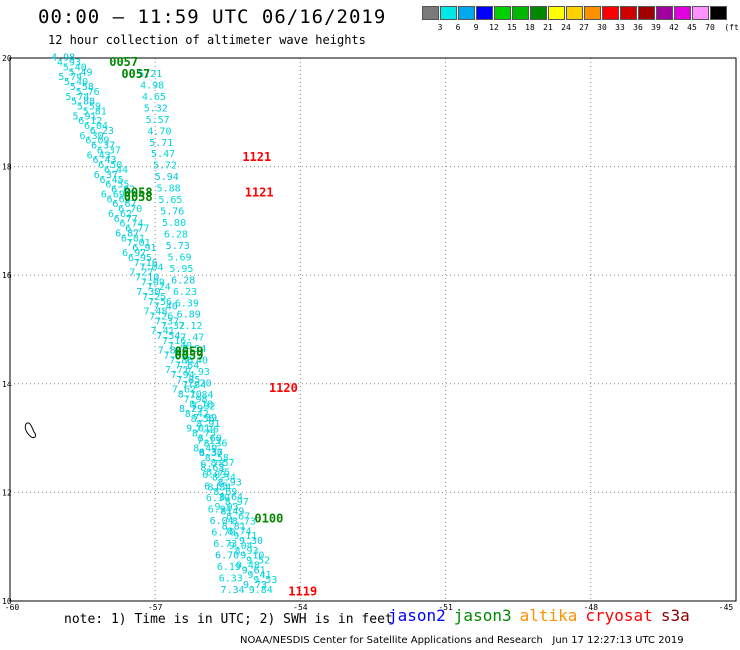  Describe the element at coordinates (159, 131) in the screenshot. I see `wave-height-value: 4.70` at that location.